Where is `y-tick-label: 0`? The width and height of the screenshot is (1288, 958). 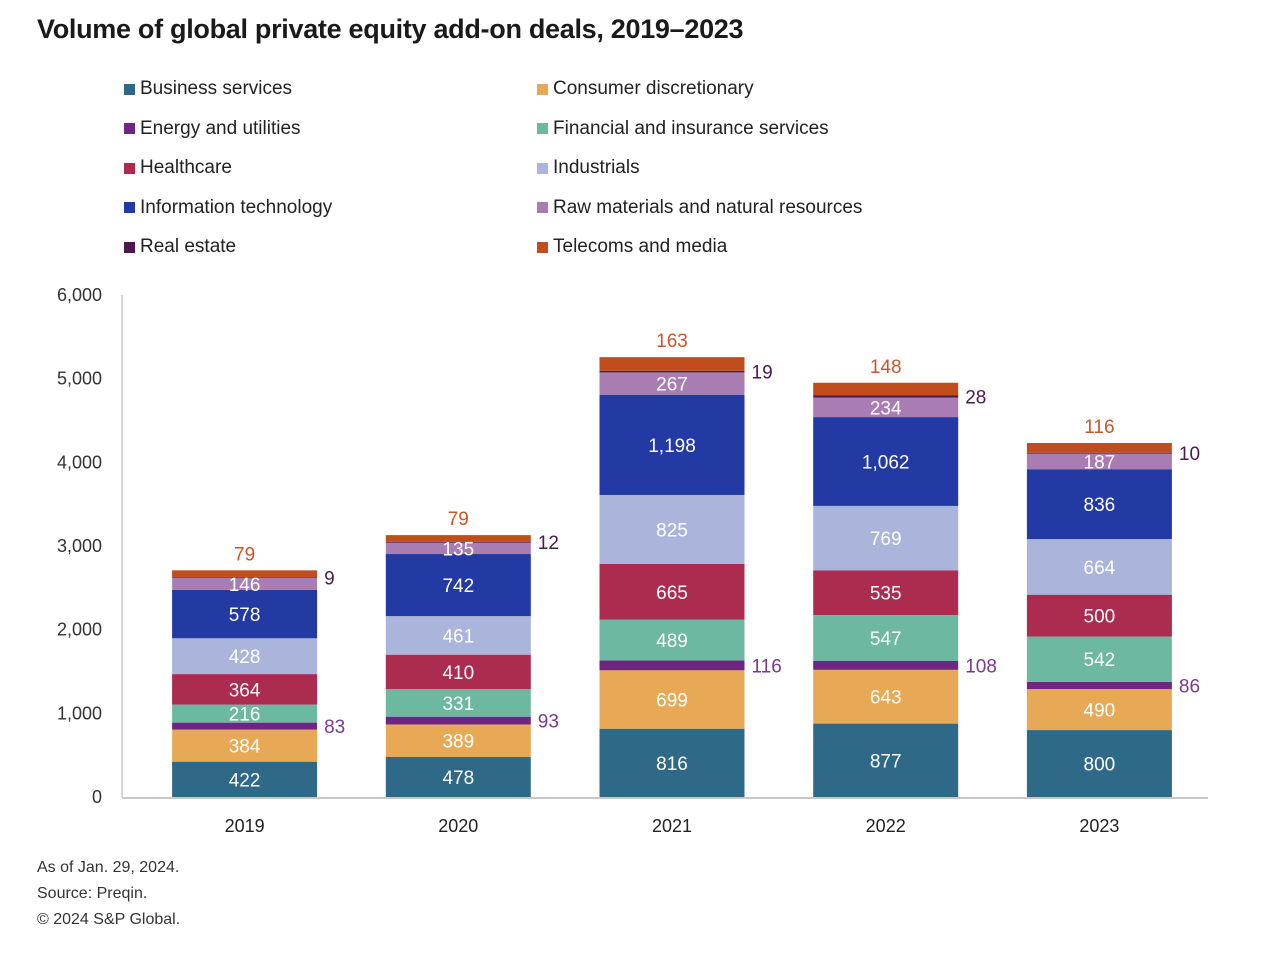 y-tick-label: 0 is located at coordinates (97, 797).